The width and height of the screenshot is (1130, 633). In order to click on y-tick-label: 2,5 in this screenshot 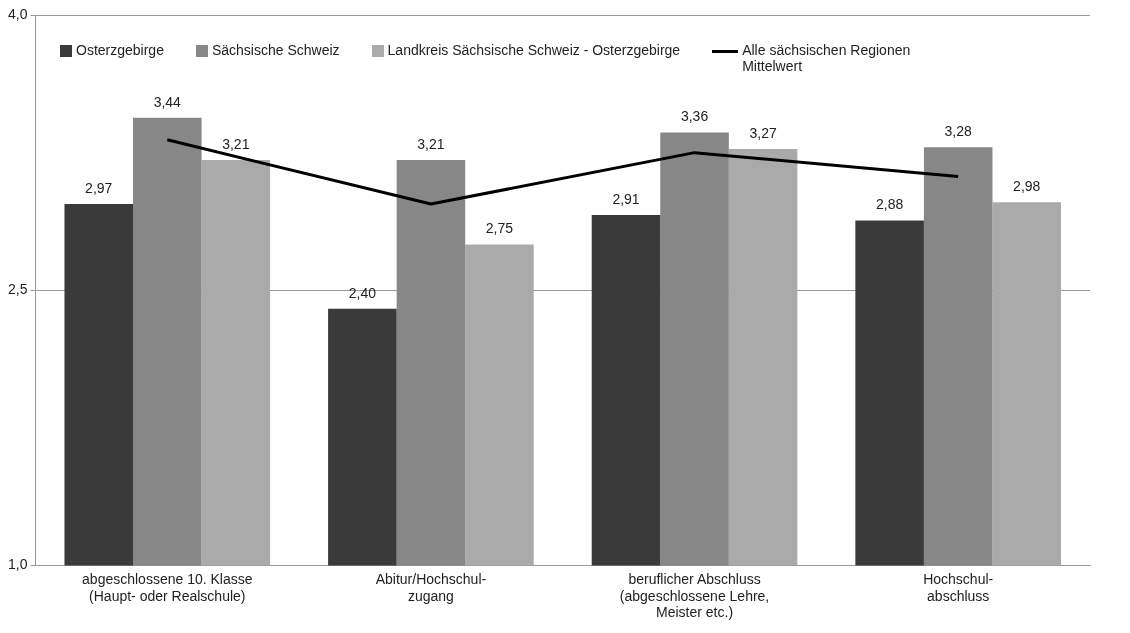, I will do `click(17, 289)`.